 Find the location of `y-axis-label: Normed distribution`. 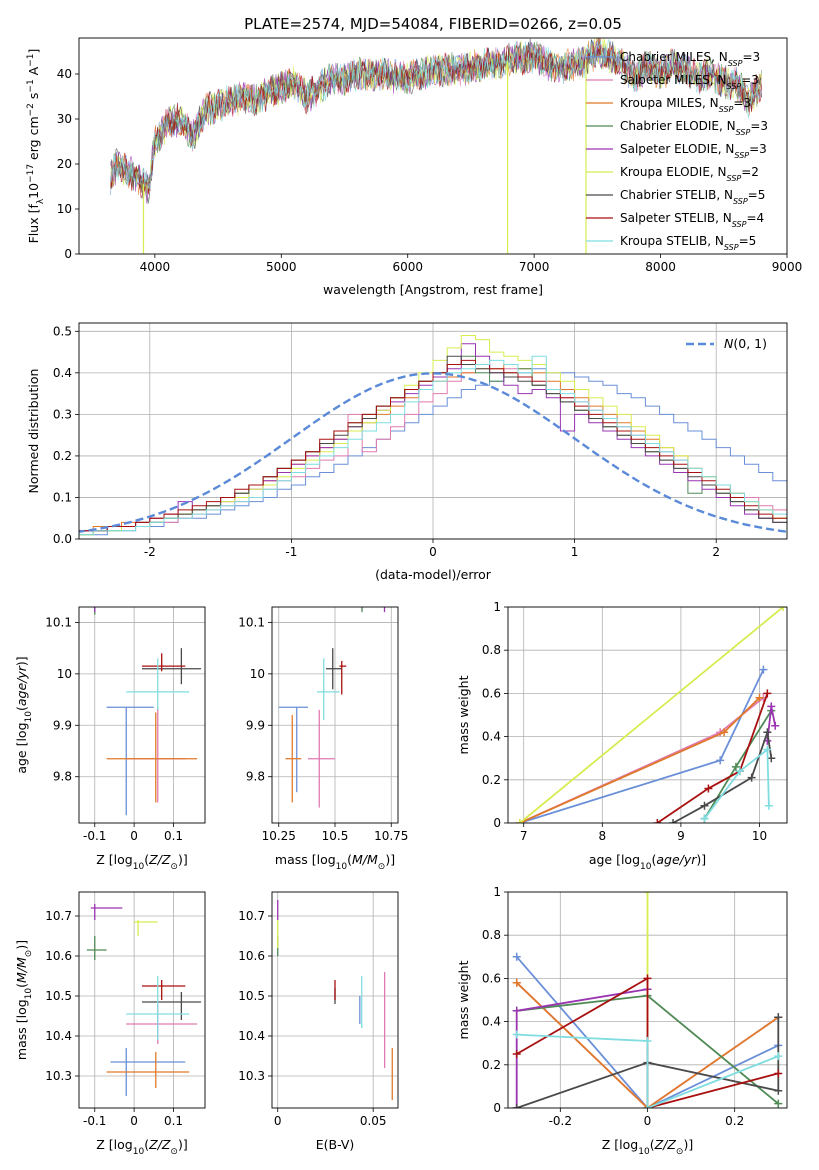

y-axis-label: Normed distribution is located at coordinates (33, 431).